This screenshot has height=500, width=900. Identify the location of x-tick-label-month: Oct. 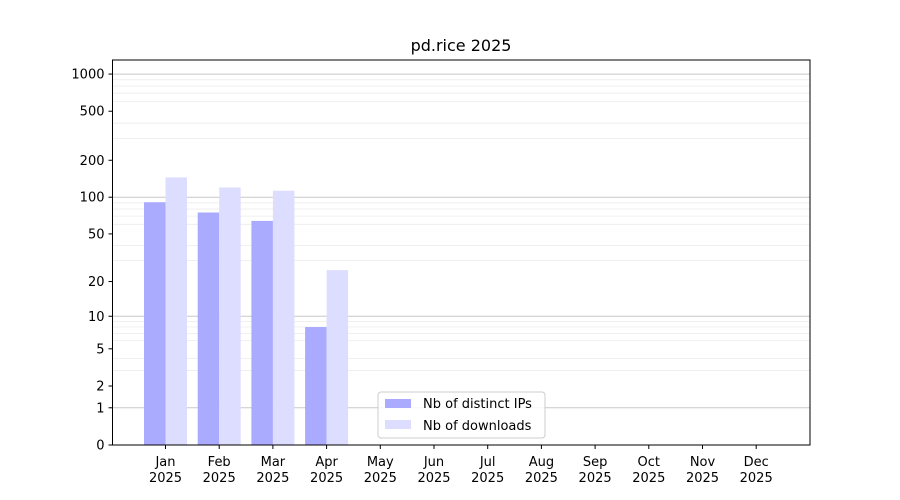
(649, 462).